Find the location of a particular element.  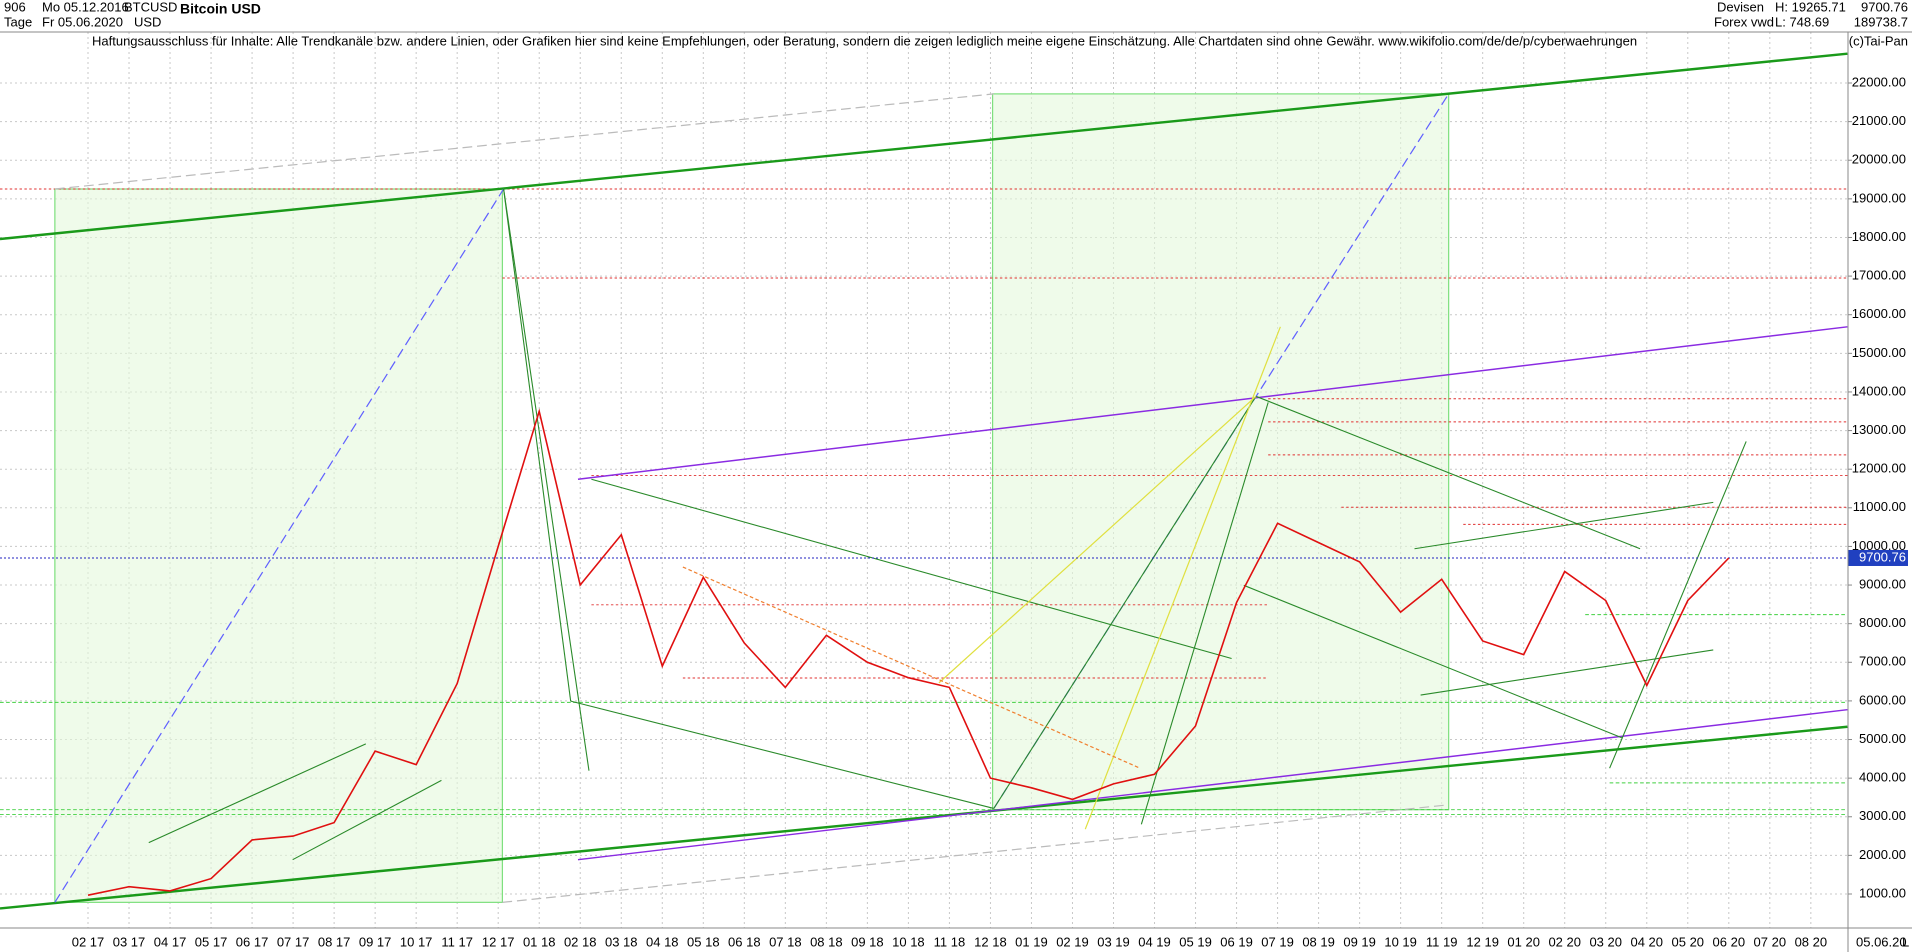

x-tick-label: 03 19 is located at coordinates (1113, 941).